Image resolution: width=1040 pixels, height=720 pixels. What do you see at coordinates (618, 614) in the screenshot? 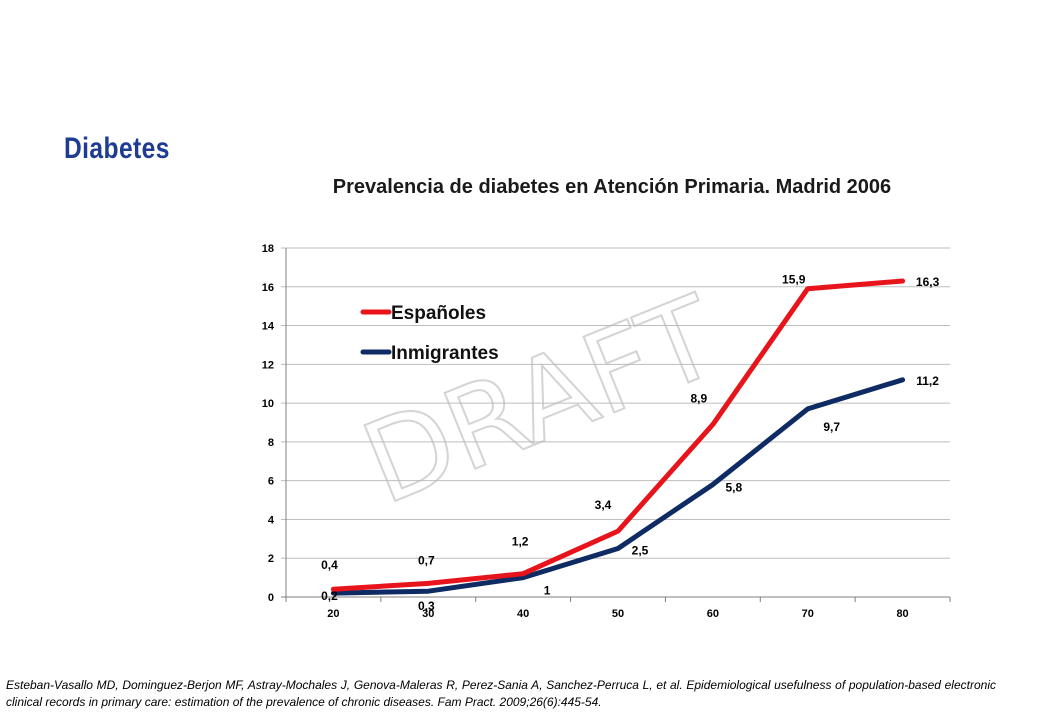
I see `x-tick-label: 50` at bounding box center [618, 614].